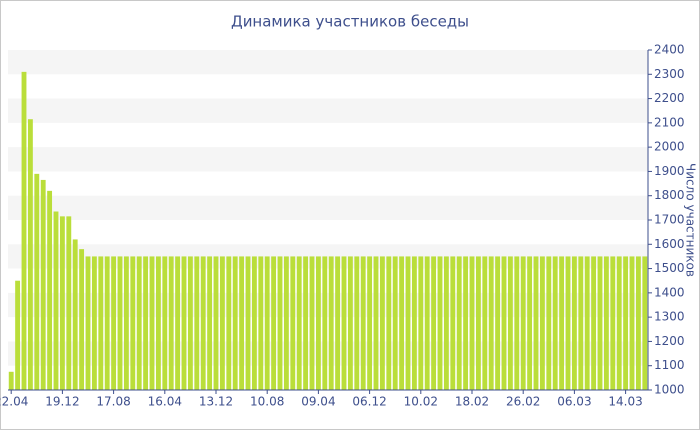 Image resolution: width=700 pixels, height=430 pixels. Describe the element at coordinates (267, 402) in the screenshot. I see `x-tick-label: 10.08` at that location.